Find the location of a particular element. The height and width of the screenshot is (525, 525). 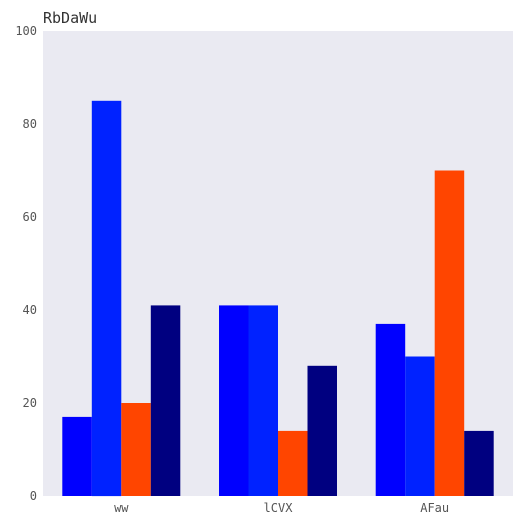

y-tick-label: 0 is located at coordinates (33, 496).